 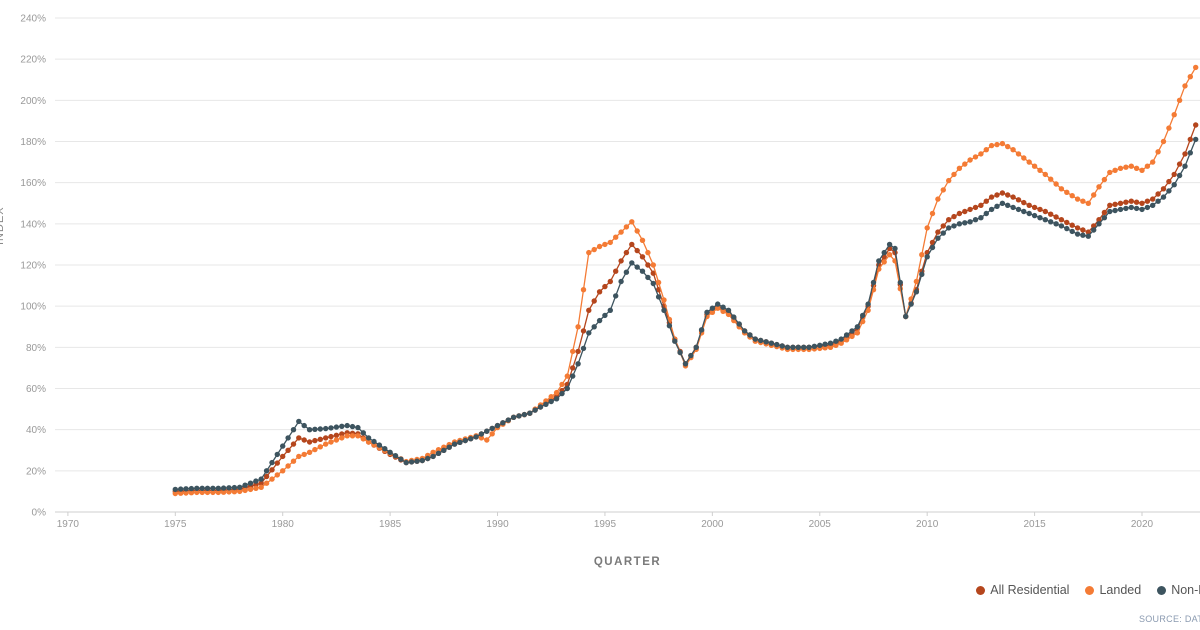 What do you see at coordinates (33, 60) in the screenshot?
I see `svg-text: 220%` at bounding box center [33, 60].